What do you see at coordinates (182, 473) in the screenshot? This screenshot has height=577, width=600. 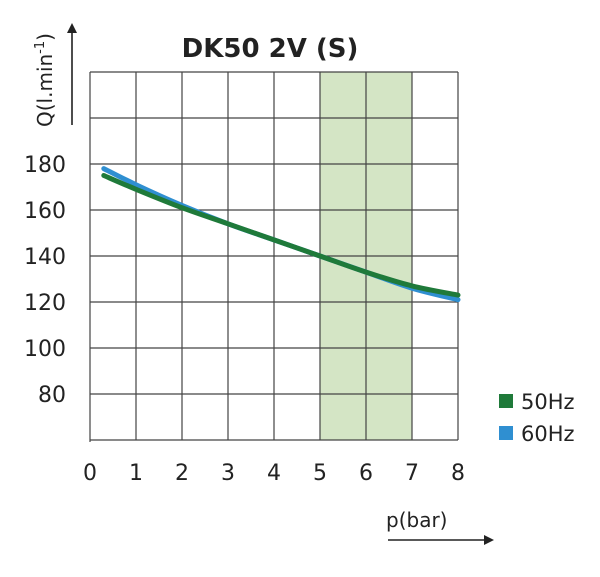 I see `x-tick-label-2: 2` at bounding box center [182, 473].